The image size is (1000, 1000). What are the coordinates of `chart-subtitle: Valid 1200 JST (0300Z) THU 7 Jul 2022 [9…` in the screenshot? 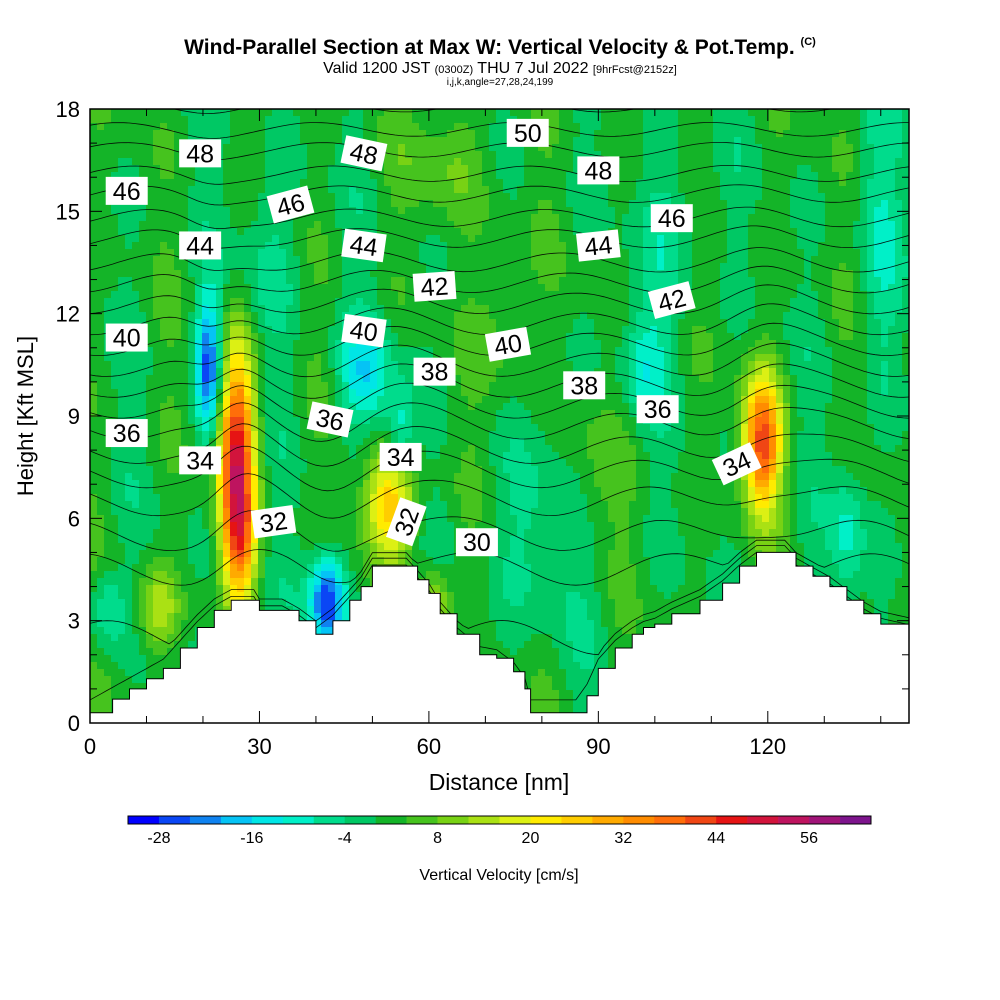 It's located at (500, 69).